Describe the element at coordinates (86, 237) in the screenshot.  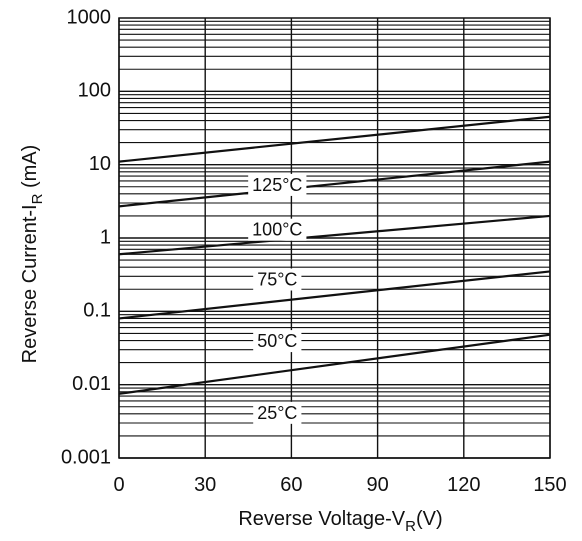
I see `y-tick-labels: 0.001 0.01 0.1 1 10 100 1000` at that location.